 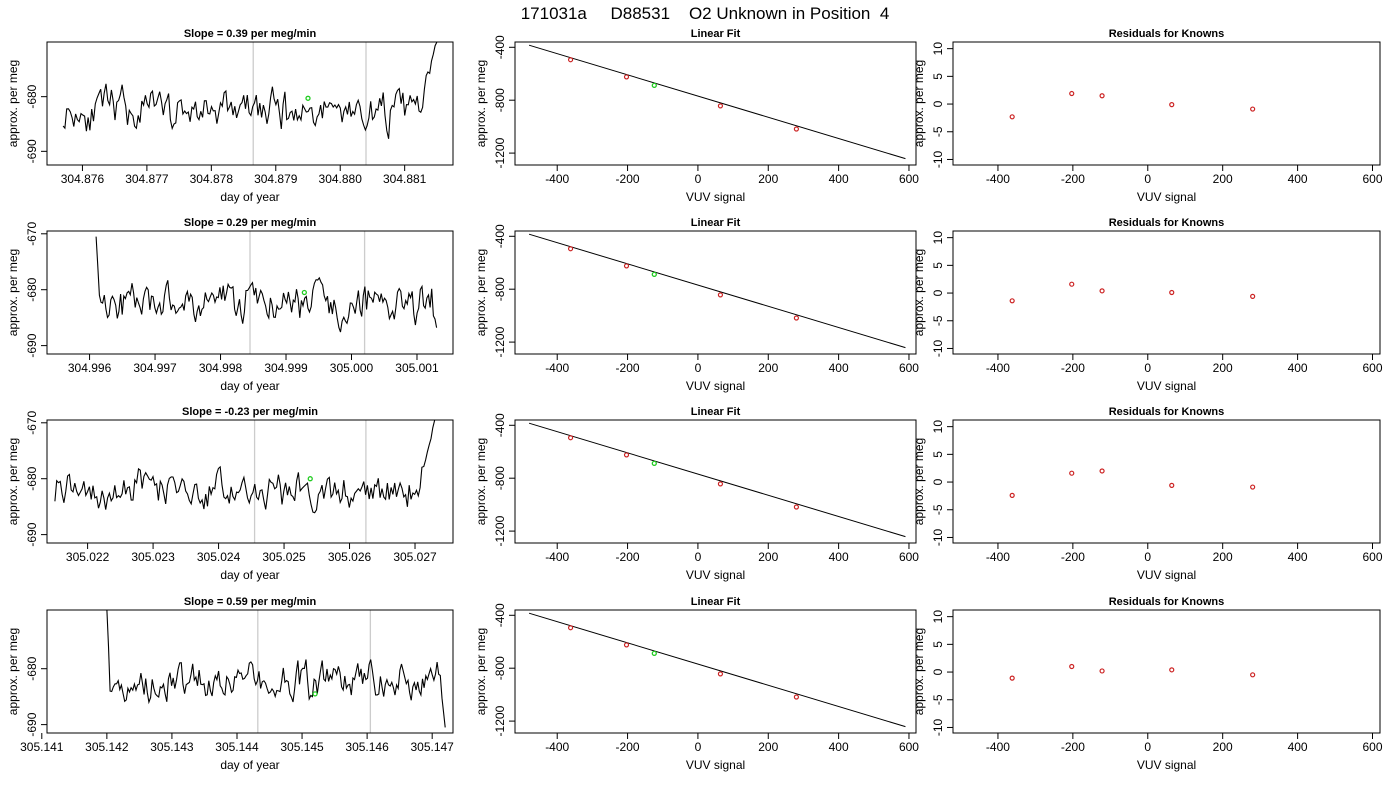 What do you see at coordinates (13, 103) in the screenshot?
I see `trace-ylabel: approx. per meg` at bounding box center [13, 103].